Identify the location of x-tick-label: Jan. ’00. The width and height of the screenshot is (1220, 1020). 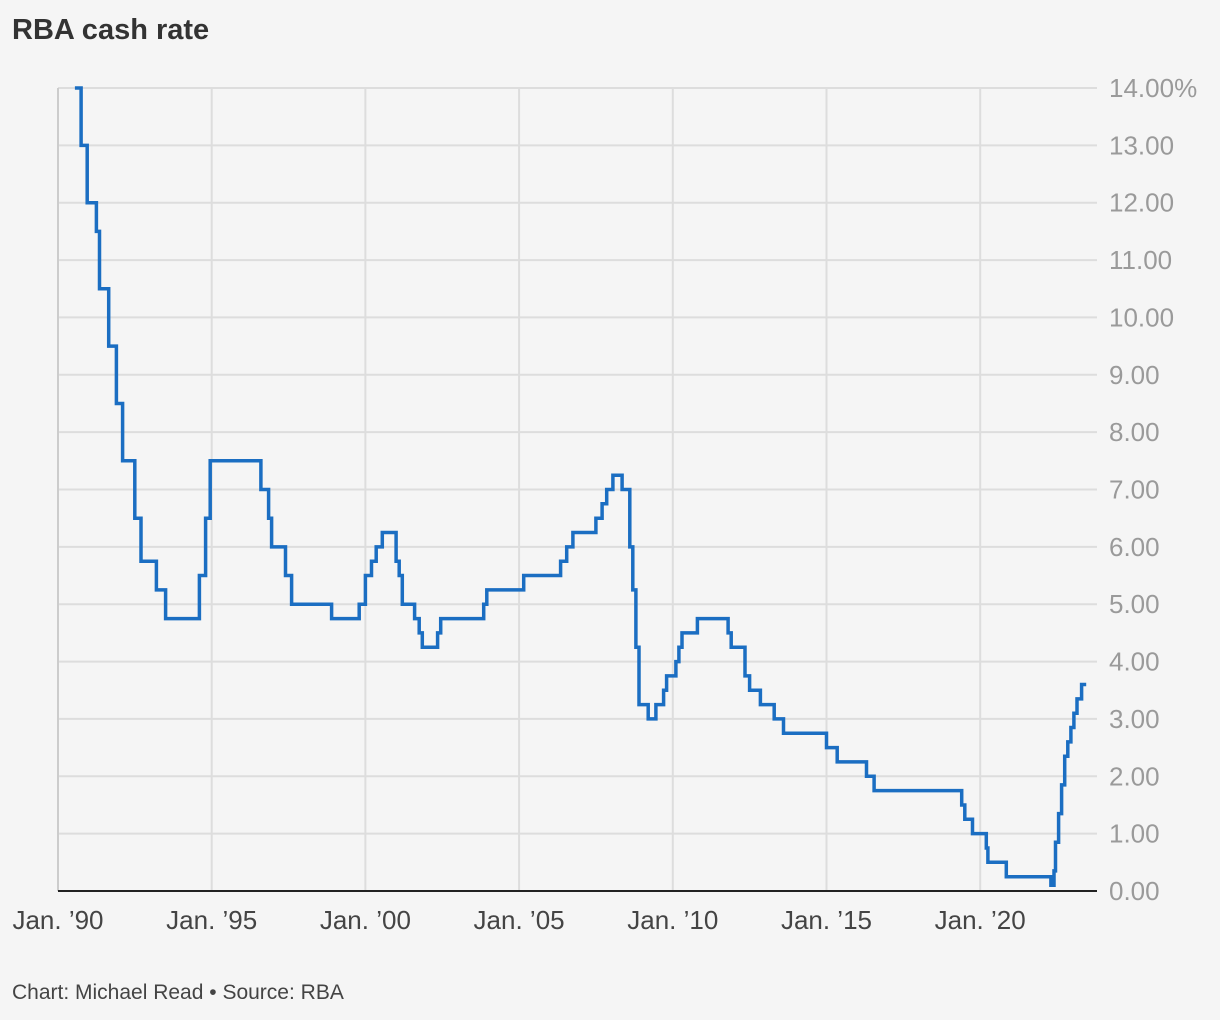
(365, 920).